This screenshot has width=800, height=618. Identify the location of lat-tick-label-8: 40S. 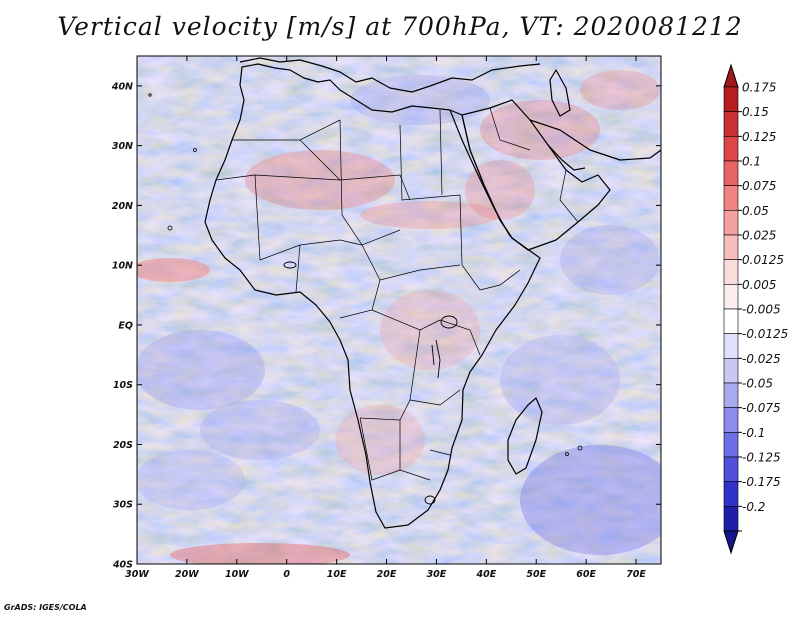
(122, 565).